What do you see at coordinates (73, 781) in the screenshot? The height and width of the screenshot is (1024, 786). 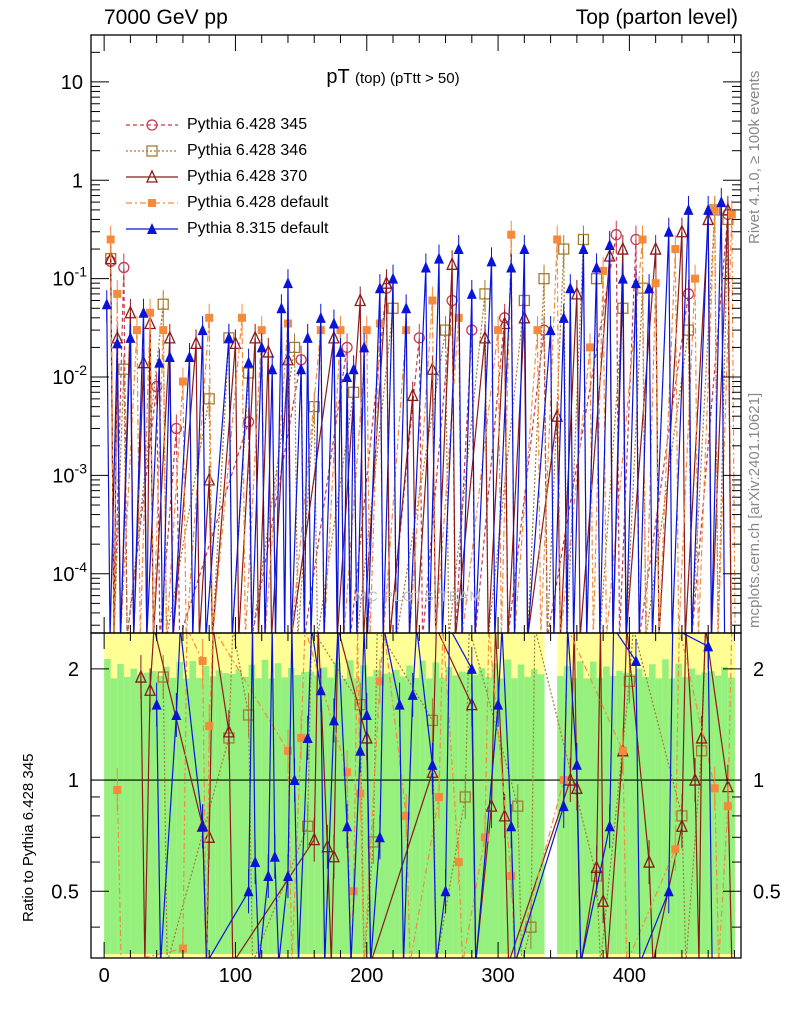 I see `ratio-y-tick-label: 1` at bounding box center [73, 781].